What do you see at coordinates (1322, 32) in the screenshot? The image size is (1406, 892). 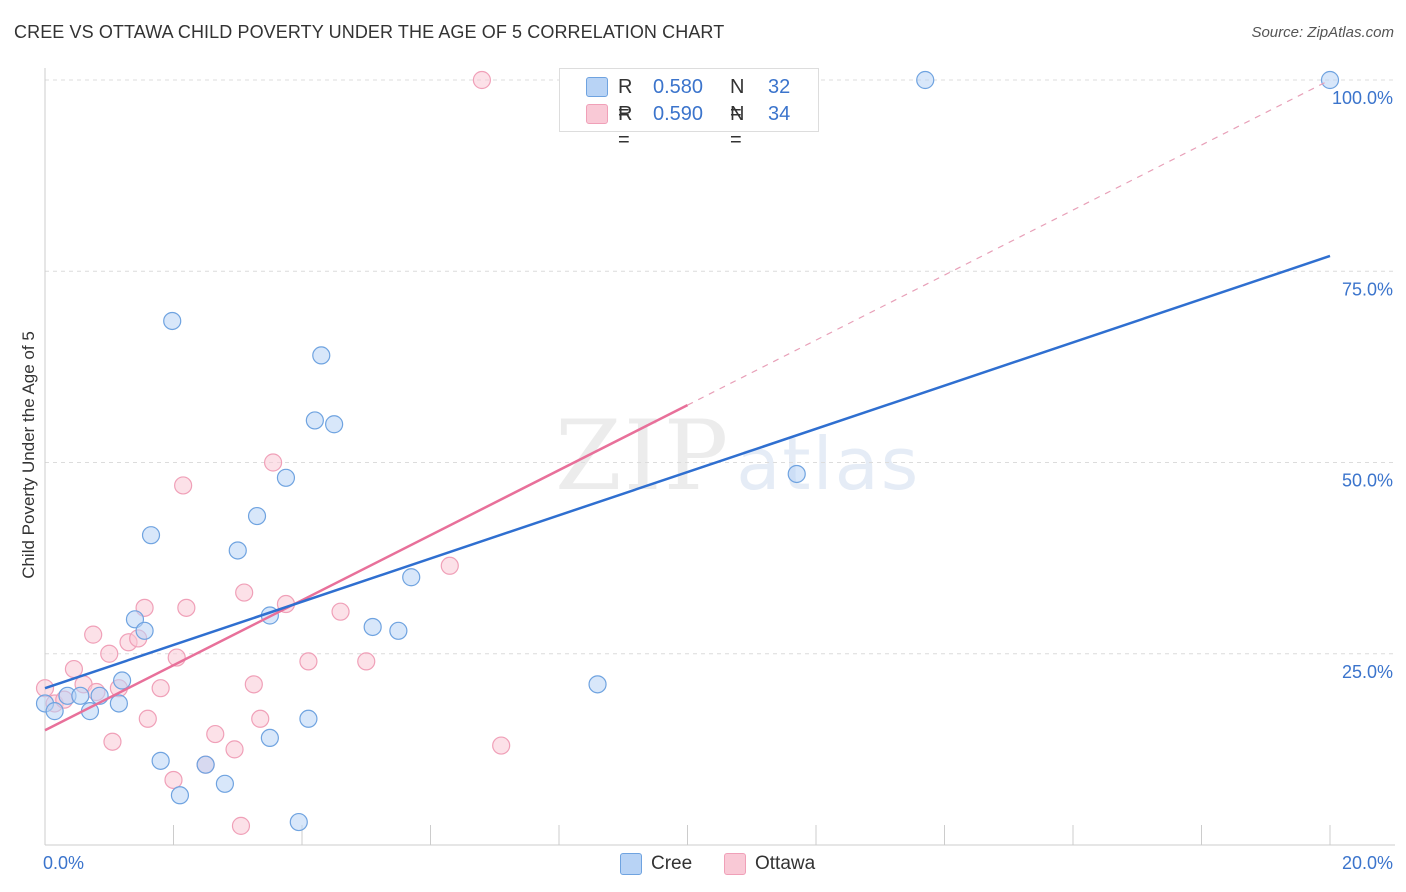 I see `source-label: Source: ZipAtlas.com` at bounding box center [1322, 32].